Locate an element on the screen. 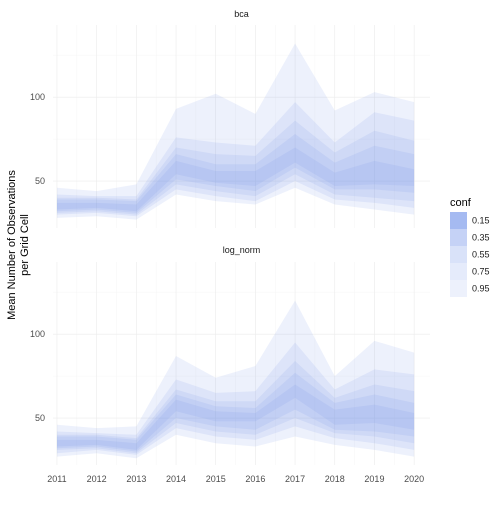 This screenshot has height=509, width=504. x-axis: 2011 2012 2013 2014 2015 2016 2017 2018 2019 2020 is located at coordinates (235, 479).